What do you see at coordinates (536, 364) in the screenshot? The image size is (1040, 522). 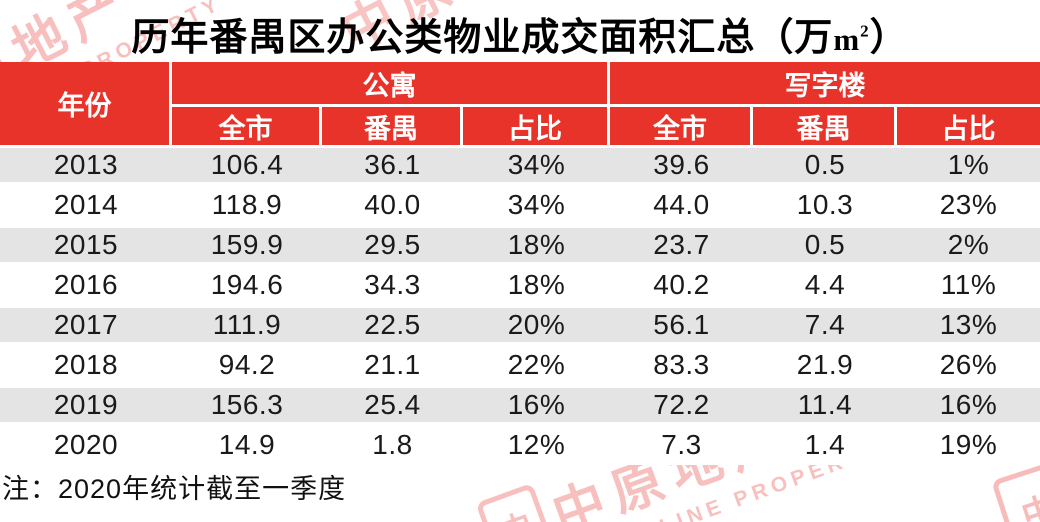 I see `table-cell: 22%` at bounding box center [536, 364].